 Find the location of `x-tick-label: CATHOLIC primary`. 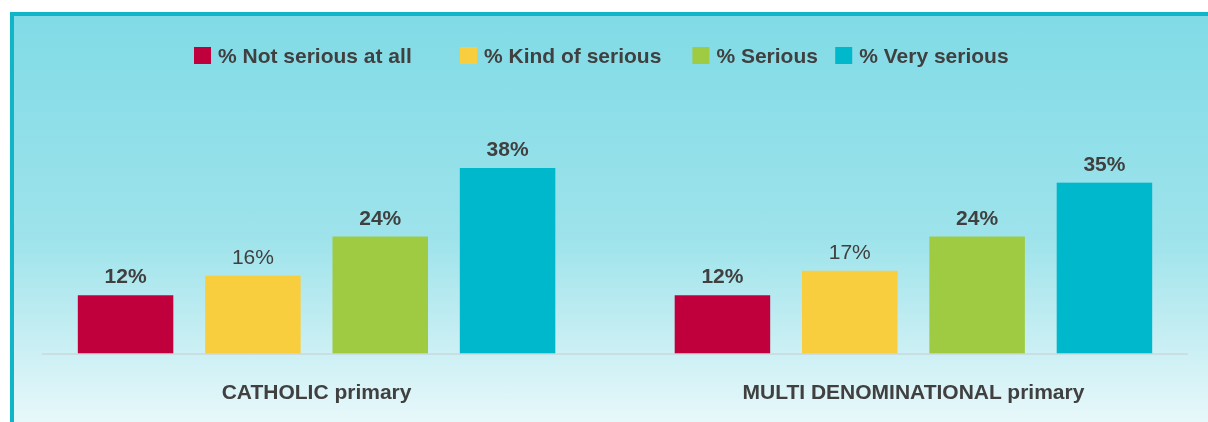

x-tick-label: CATHOLIC primary is located at coordinates (316, 391).